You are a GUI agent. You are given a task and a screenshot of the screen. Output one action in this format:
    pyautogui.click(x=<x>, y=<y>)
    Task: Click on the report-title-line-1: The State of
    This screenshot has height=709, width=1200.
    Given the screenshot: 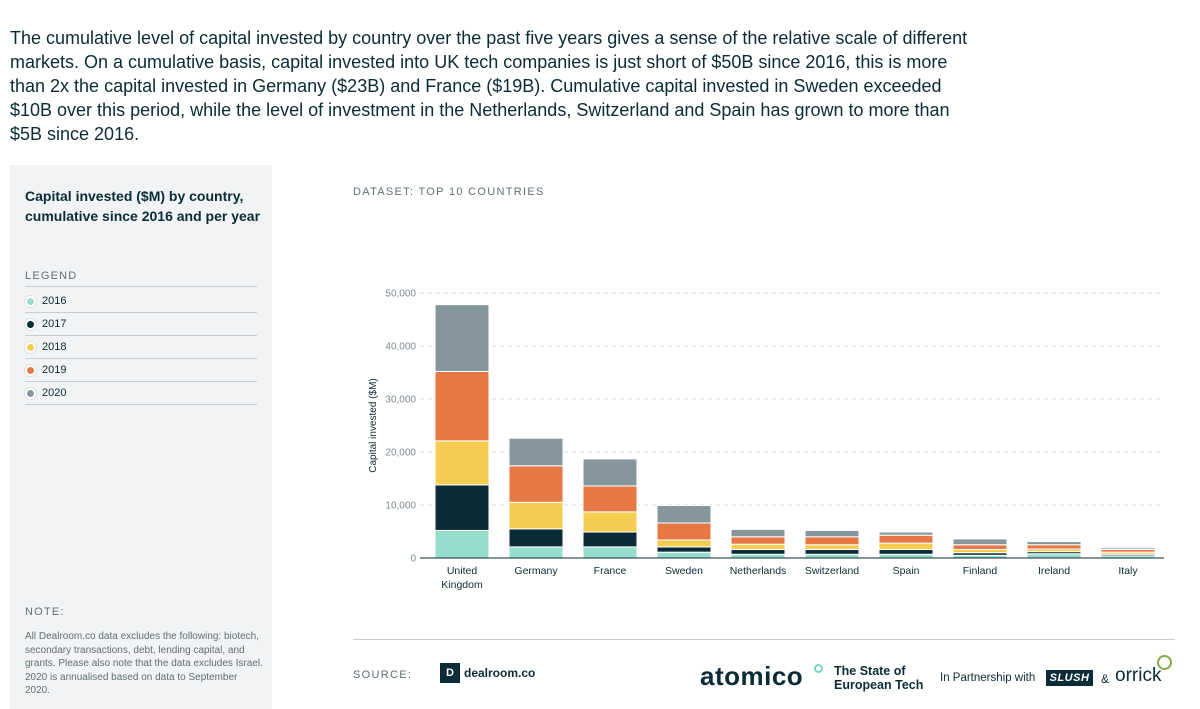 What is the action you would take?
    pyautogui.click(x=870, y=671)
    